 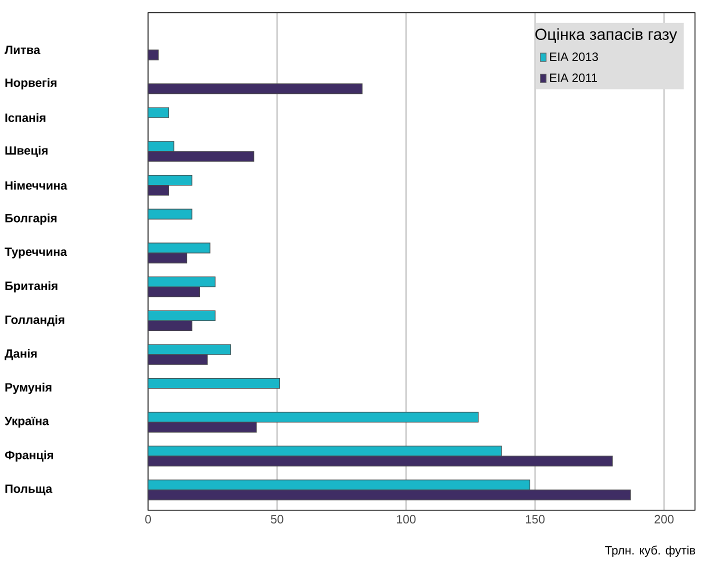 I want to click on x-tick-label: 0, so click(x=148, y=519).